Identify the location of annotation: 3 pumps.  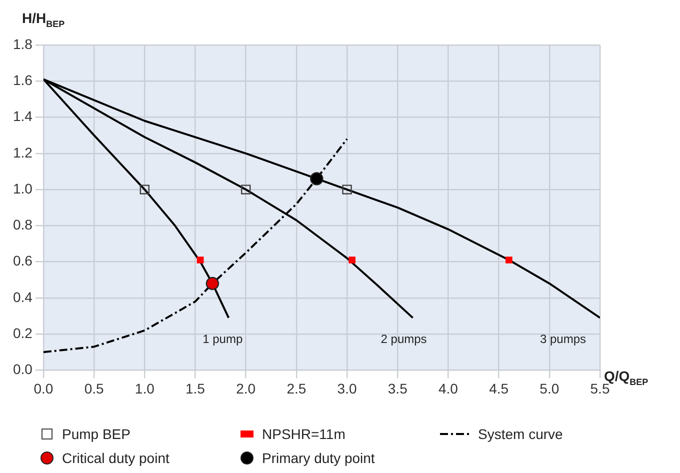
(563, 339).